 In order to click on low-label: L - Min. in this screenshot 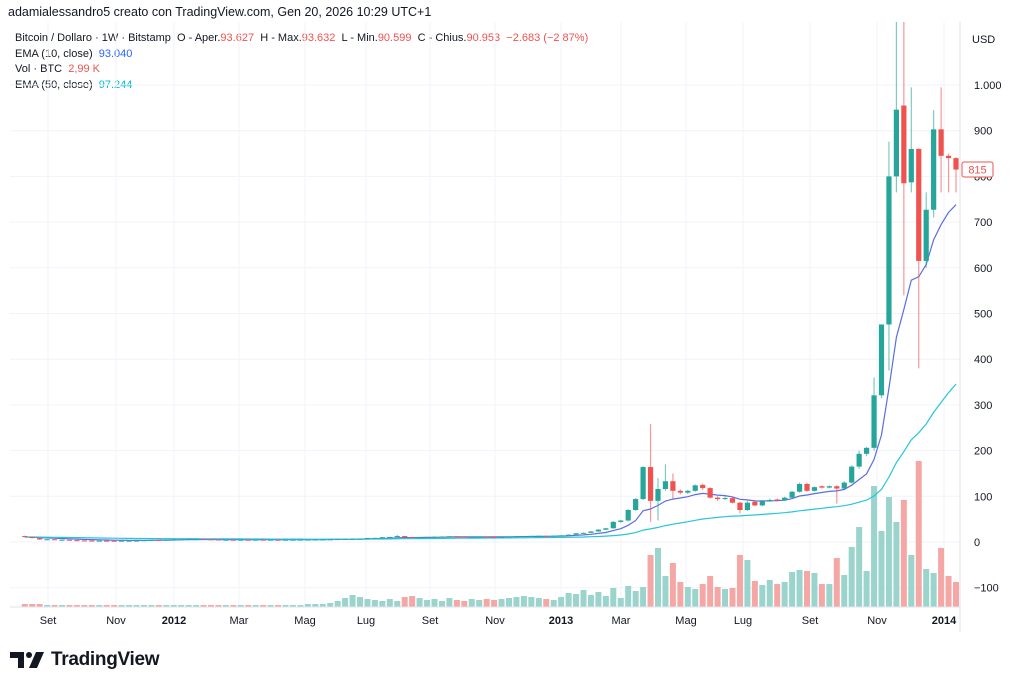, I will do `click(359, 38)`.